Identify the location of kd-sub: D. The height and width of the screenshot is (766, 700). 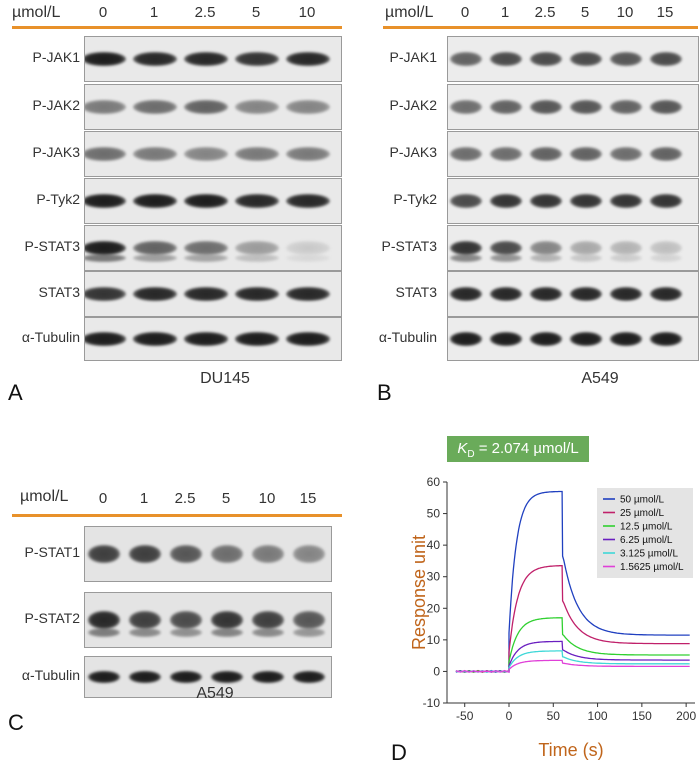
(471, 454).